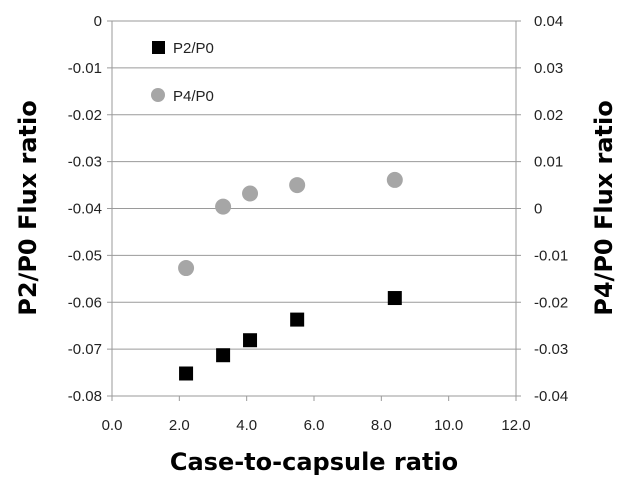 This screenshot has height=477, width=624. I want to click on right-y-axis-ticks: 0.04 0.03 0.02 0.01 0 -0.01 -0.02 -0.03 -0.04, so click(542, 209).